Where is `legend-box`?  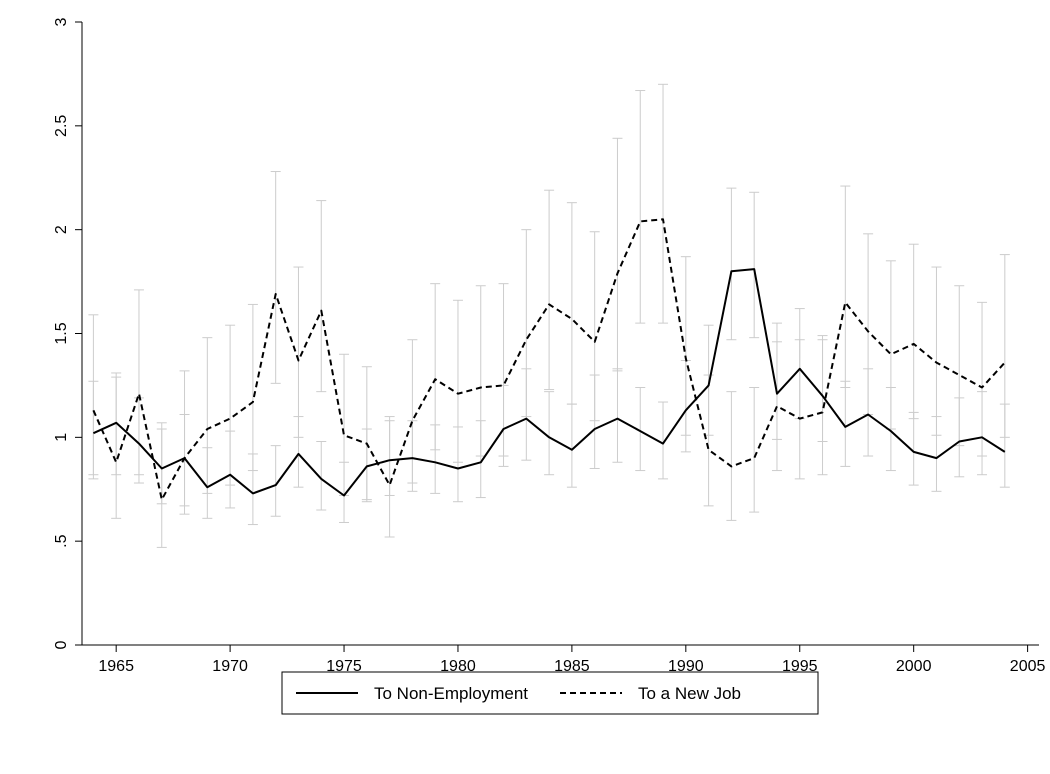
legend-box is located at coordinates (550, 693).